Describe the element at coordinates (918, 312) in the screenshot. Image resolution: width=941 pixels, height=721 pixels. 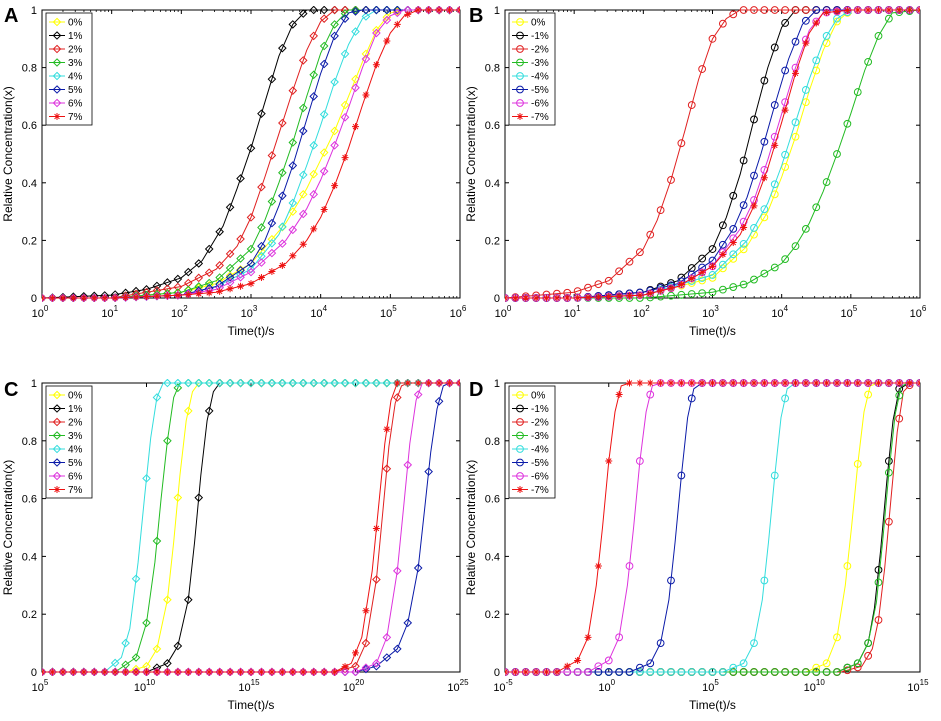
I see `x-tick-label: 10⁶` at that location.